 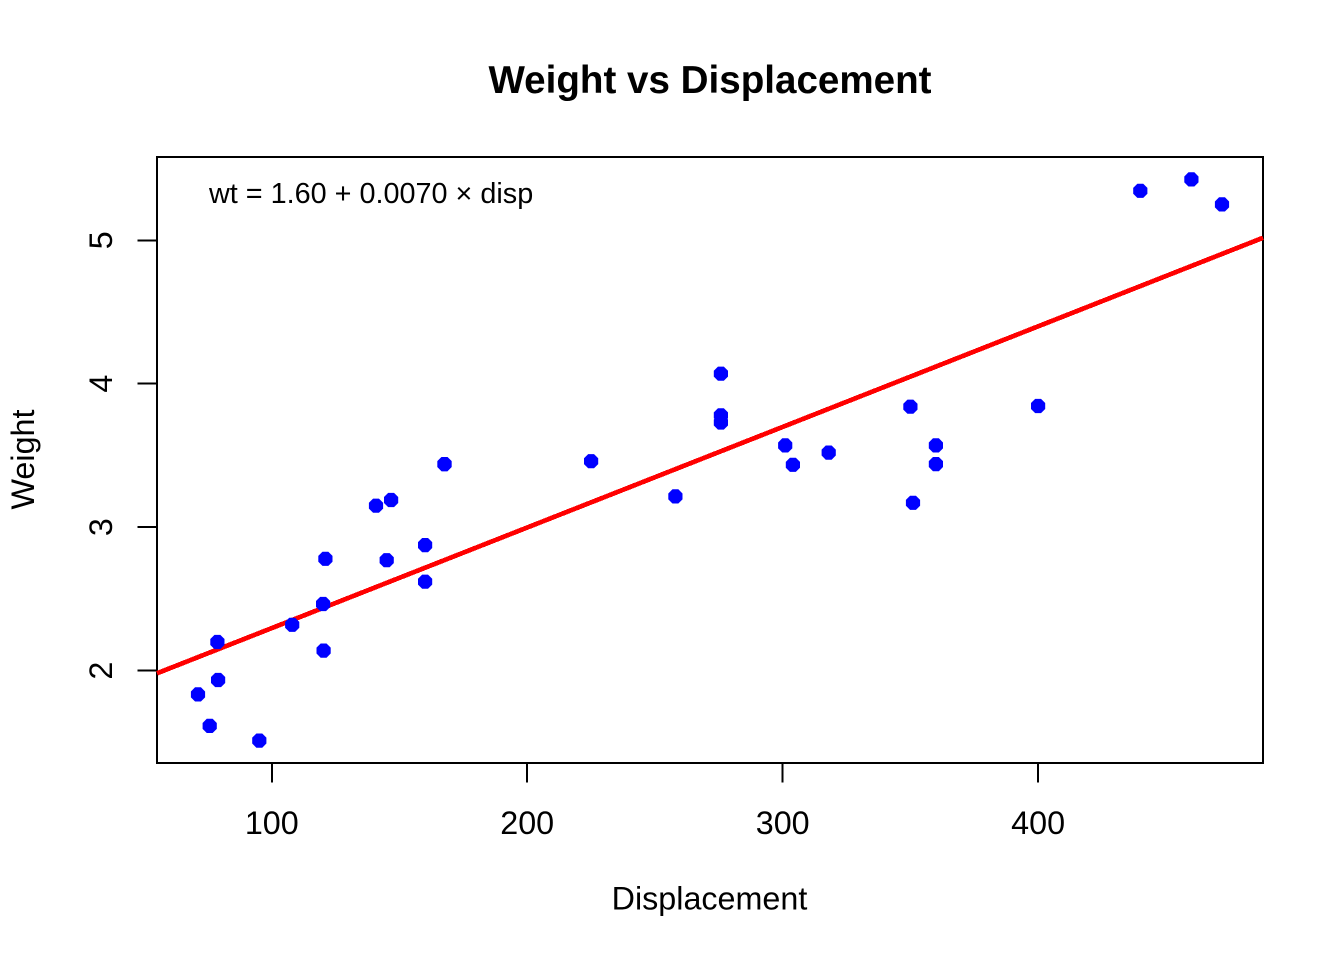 I want to click on svg-text: 3, so click(x=101, y=527).